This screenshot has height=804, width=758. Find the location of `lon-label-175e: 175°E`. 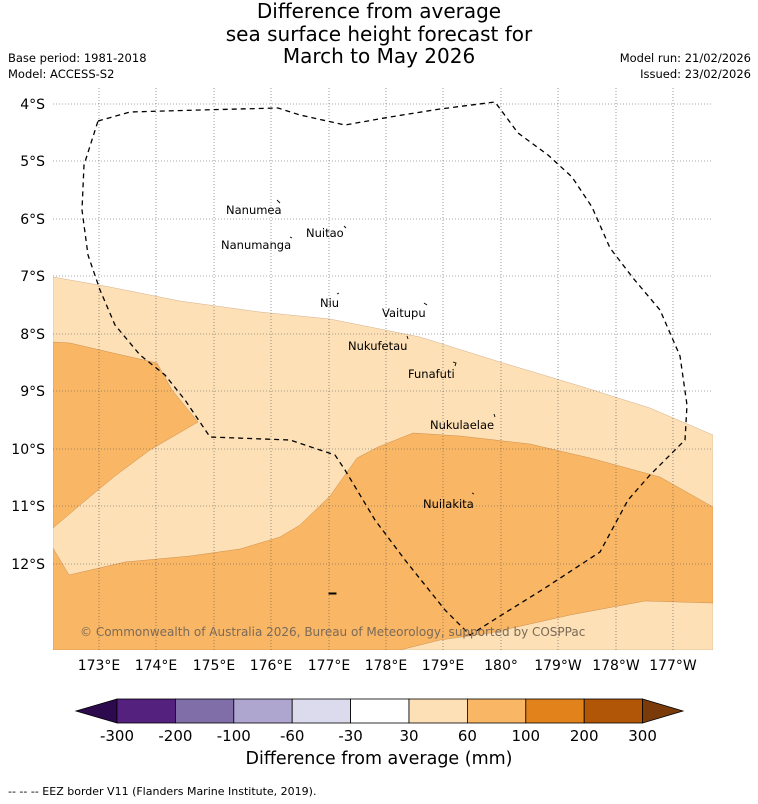

lon-label-175e: 175°E is located at coordinates (214, 666).